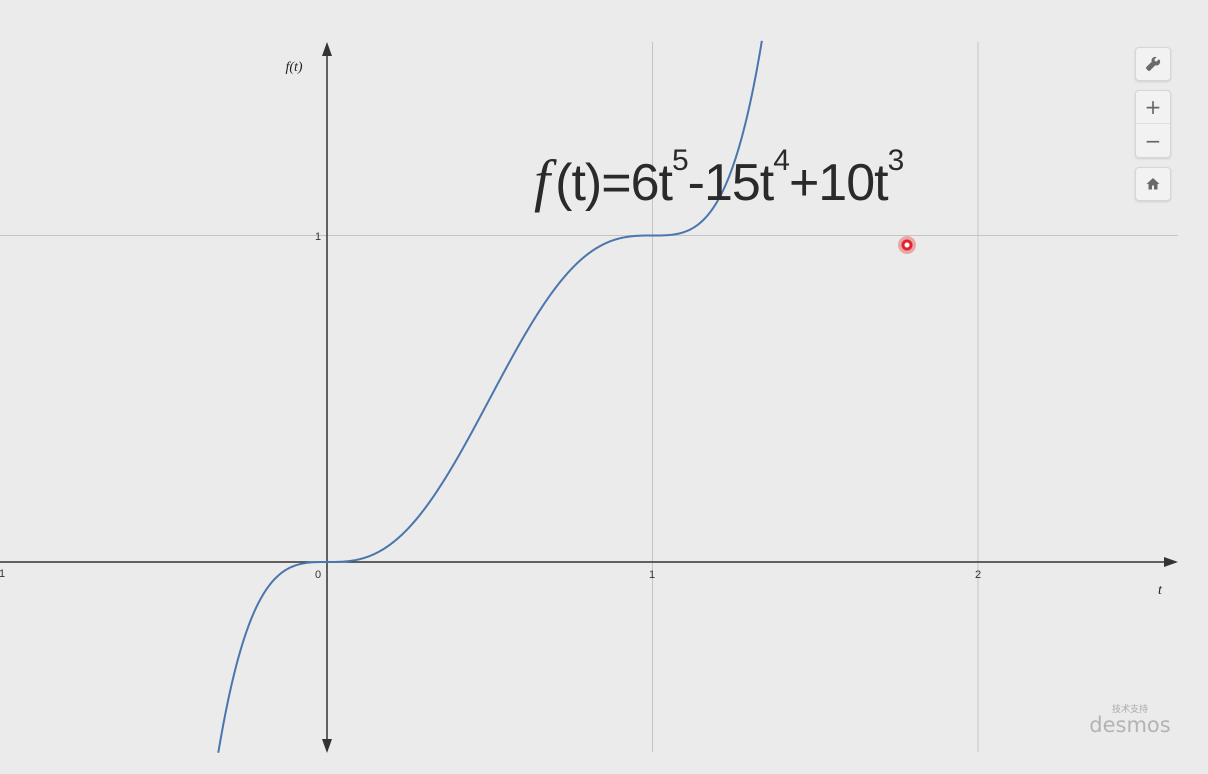 This screenshot has width=1208, height=774. I want to click on zoom-group: + −, so click(1154, 124).